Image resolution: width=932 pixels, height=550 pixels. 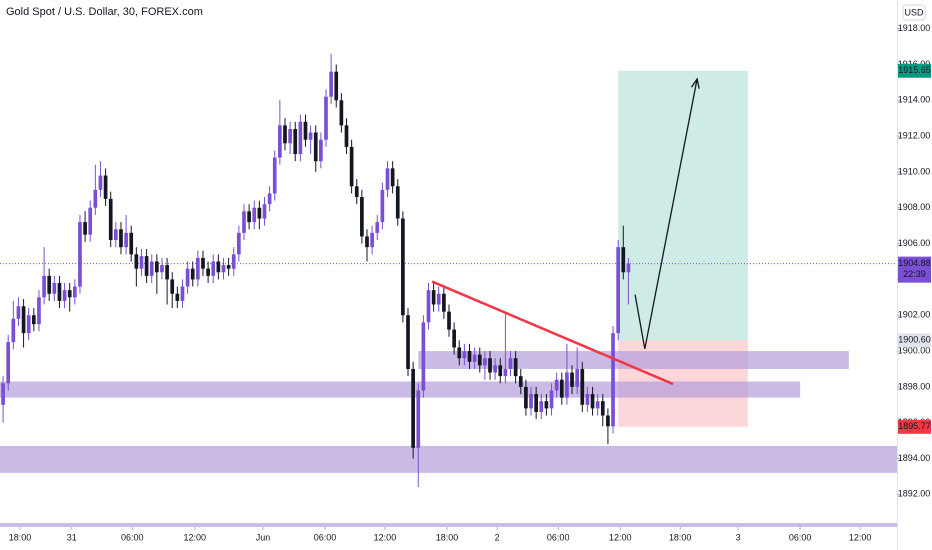 I want to click on x-tick-label: 31, so click(x=72, y=537).